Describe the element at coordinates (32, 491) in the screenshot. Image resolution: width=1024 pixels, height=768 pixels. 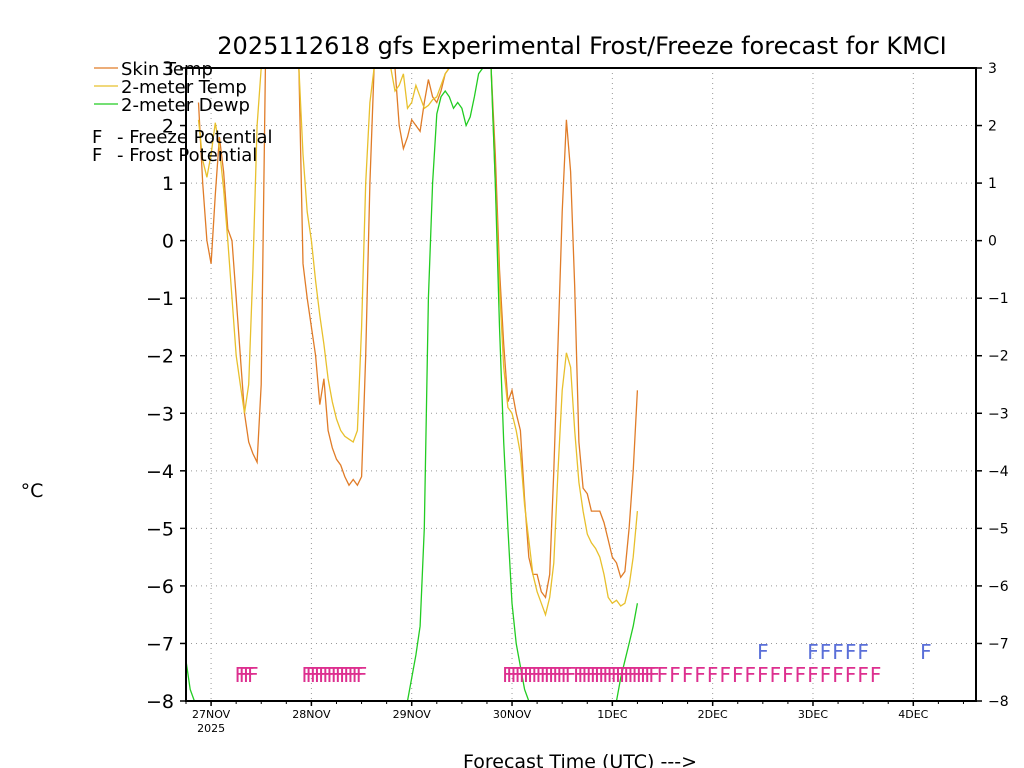
I see `y-axis-label: °C` at that location.